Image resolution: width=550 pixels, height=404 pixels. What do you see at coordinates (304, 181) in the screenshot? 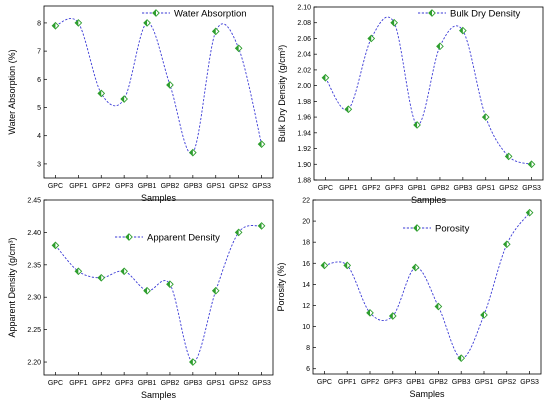
I see `y-tick-label: 1.88` at bounding box center [304, 181].